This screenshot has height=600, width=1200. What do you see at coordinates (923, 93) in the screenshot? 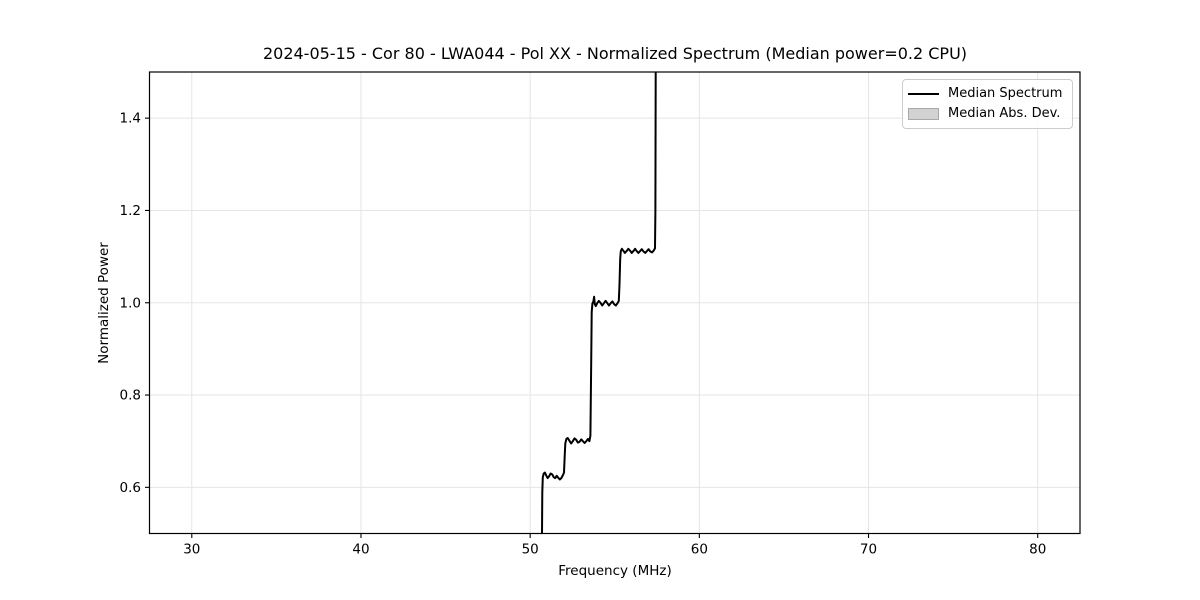
I see `median-spectrum-line-swatch` at bounding box center [923, 93].